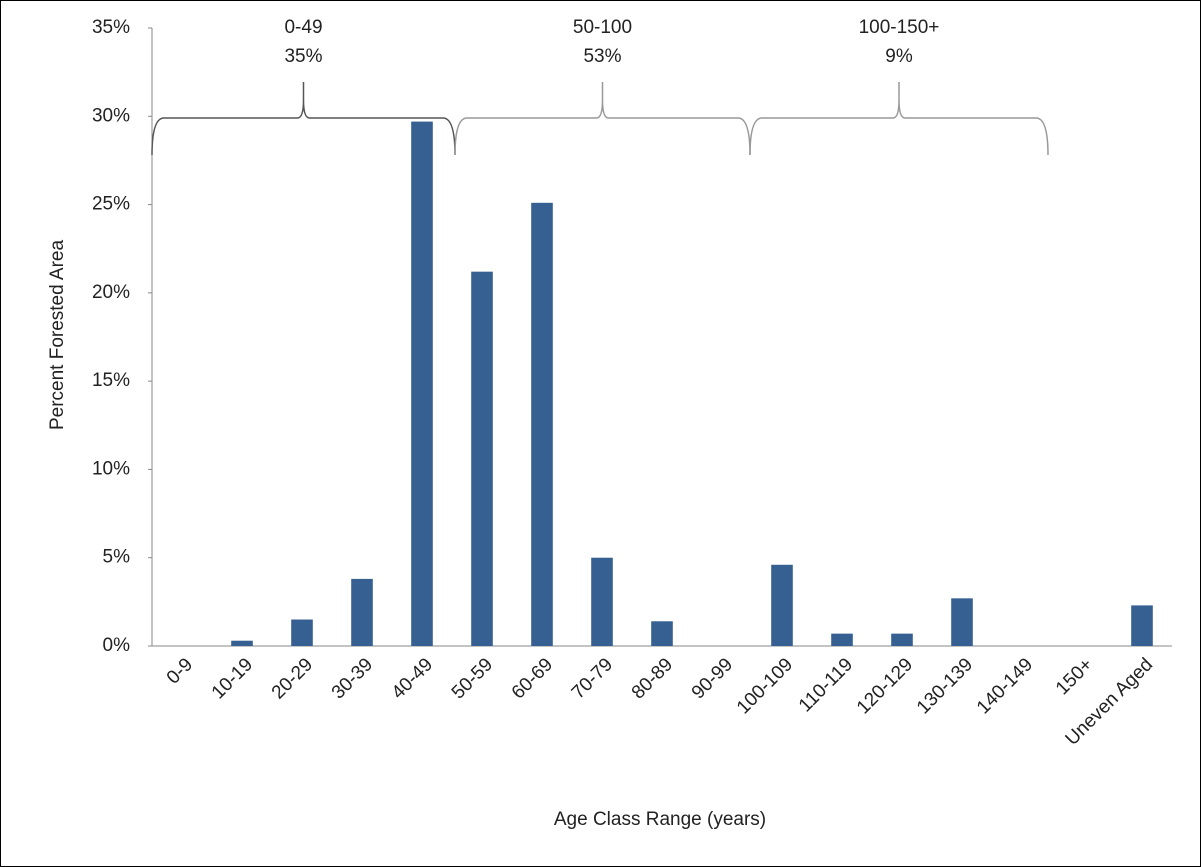  I want to click on y-axis-title: Percent Forested Area, so click(57, 335).